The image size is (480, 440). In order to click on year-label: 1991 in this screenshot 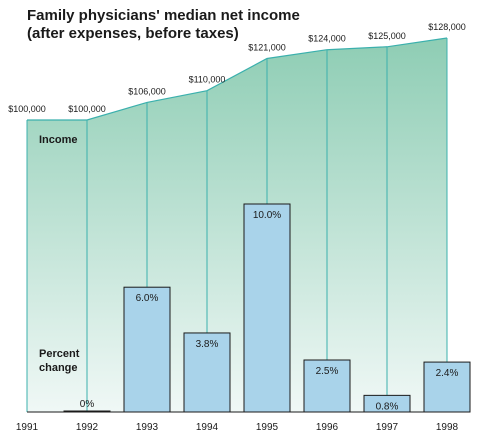, I will do `click(27, 427)`.